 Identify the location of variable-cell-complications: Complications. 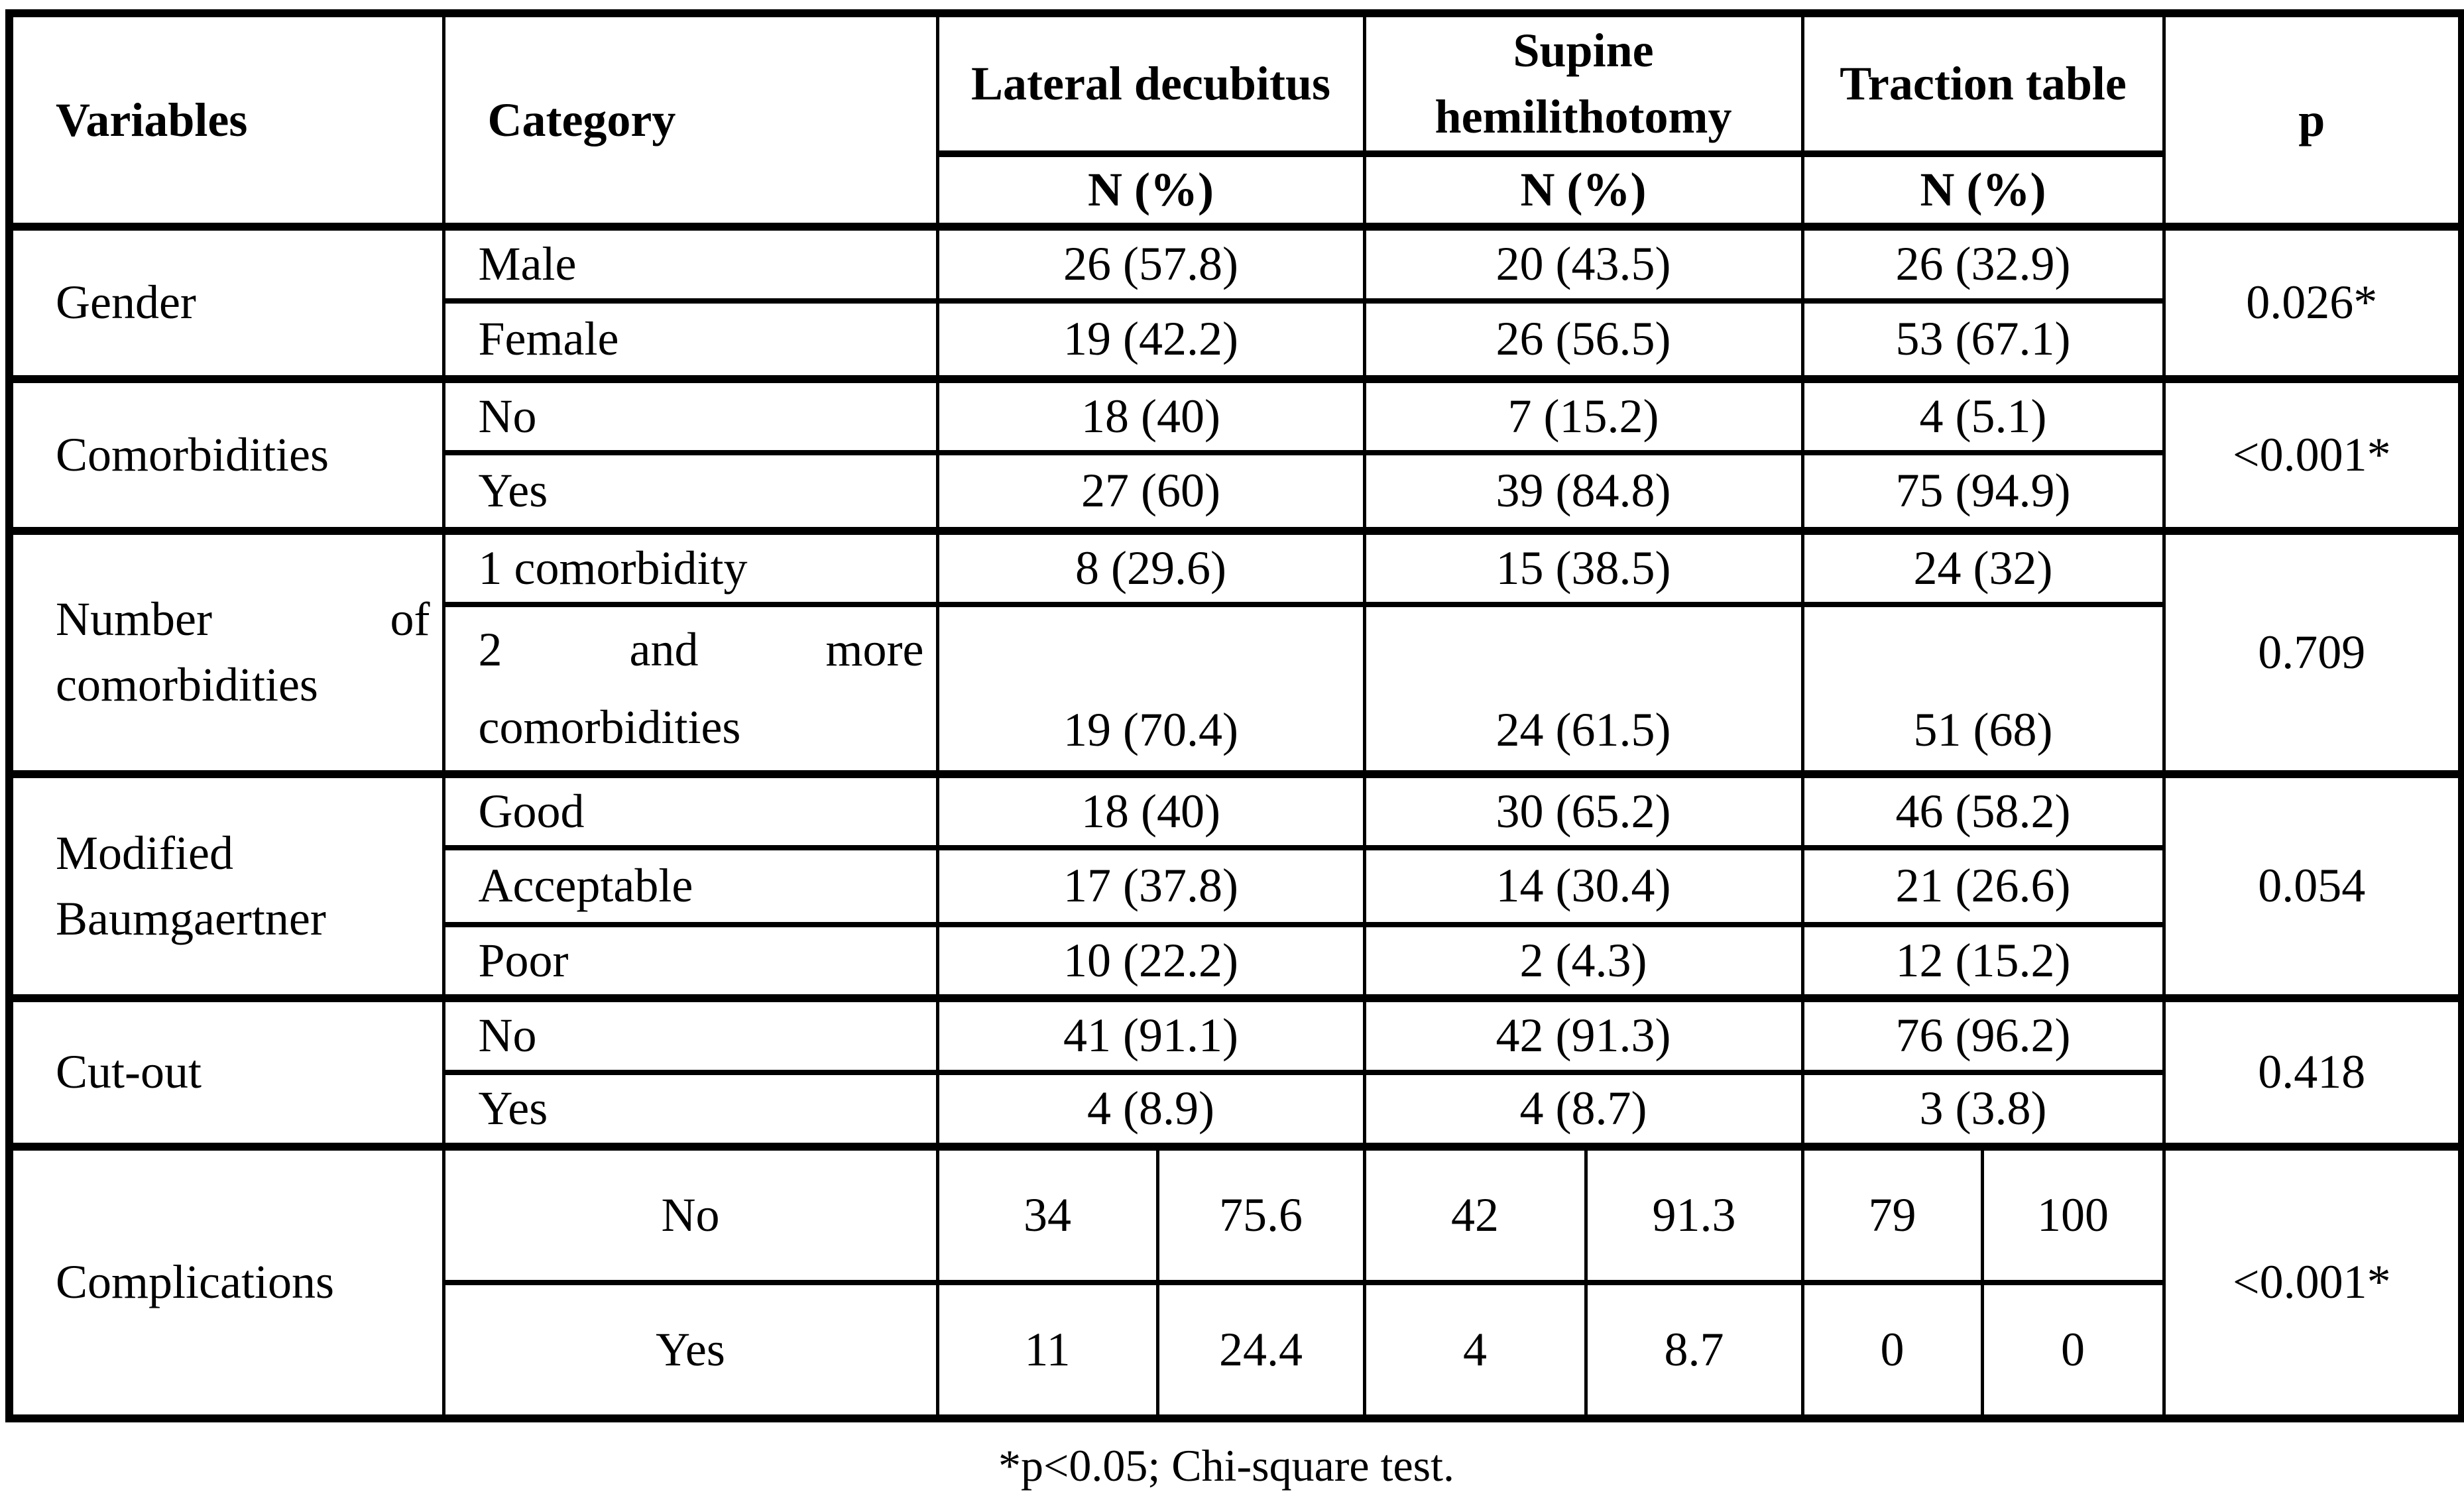
(226, 1281).